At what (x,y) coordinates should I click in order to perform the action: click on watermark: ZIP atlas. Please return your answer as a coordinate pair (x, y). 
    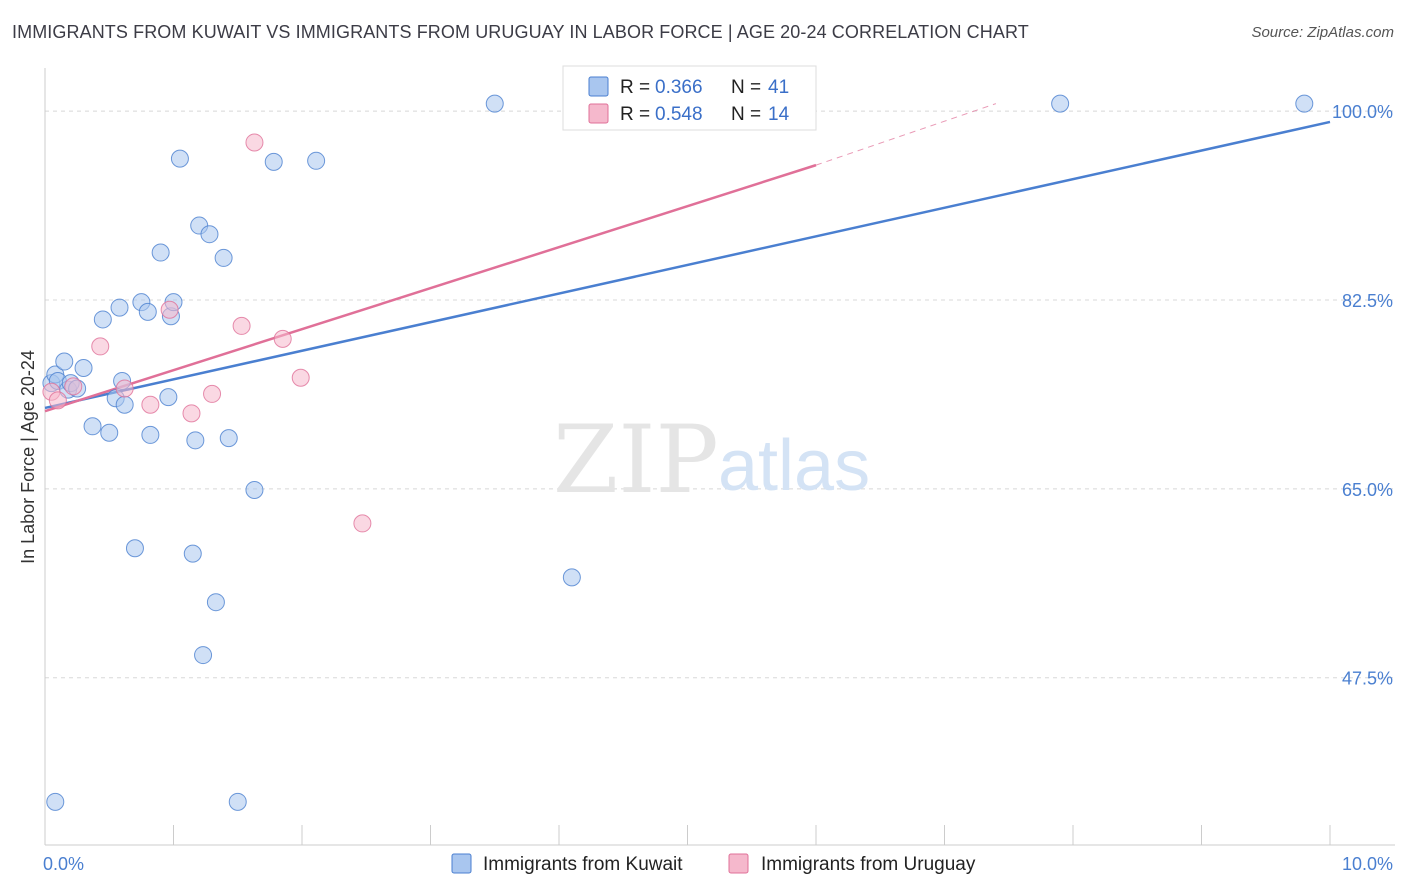
    Looking at the image, I should click on (711, 460).